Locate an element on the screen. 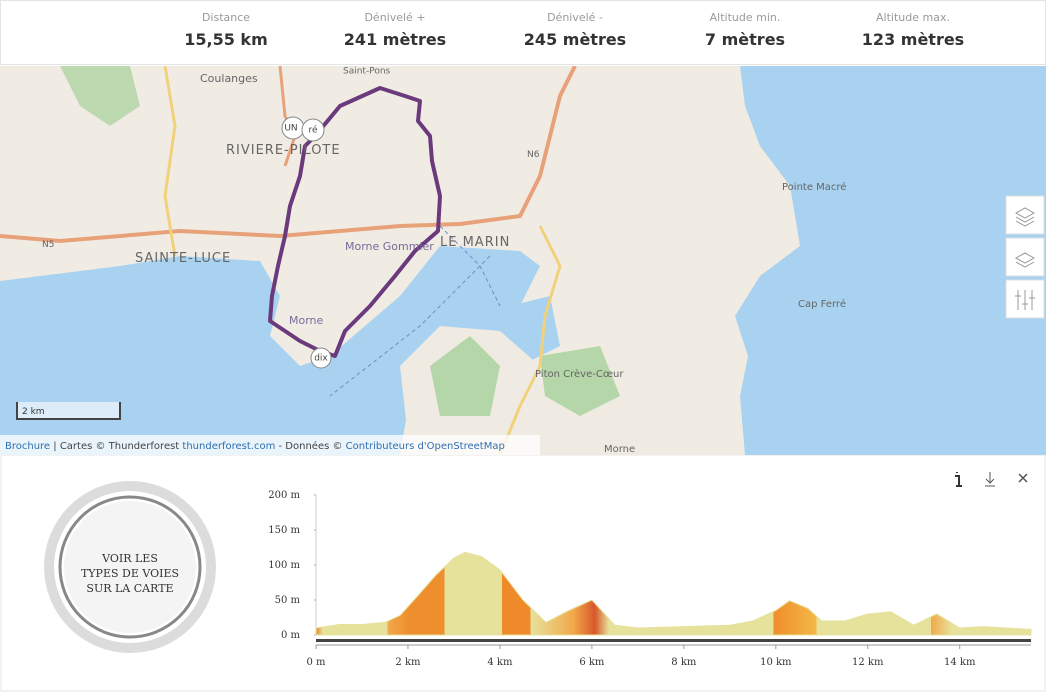 The height and width of the screenshot is (693, 1048). stat-value: 15,55 km is located at coordinates (226, 39).